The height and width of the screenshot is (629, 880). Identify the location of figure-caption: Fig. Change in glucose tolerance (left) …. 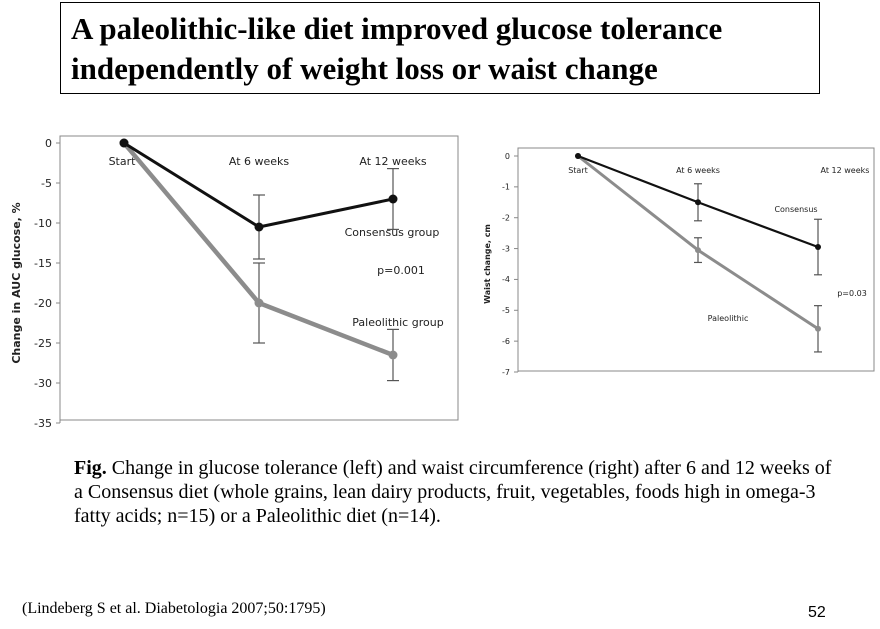
(454, 492).